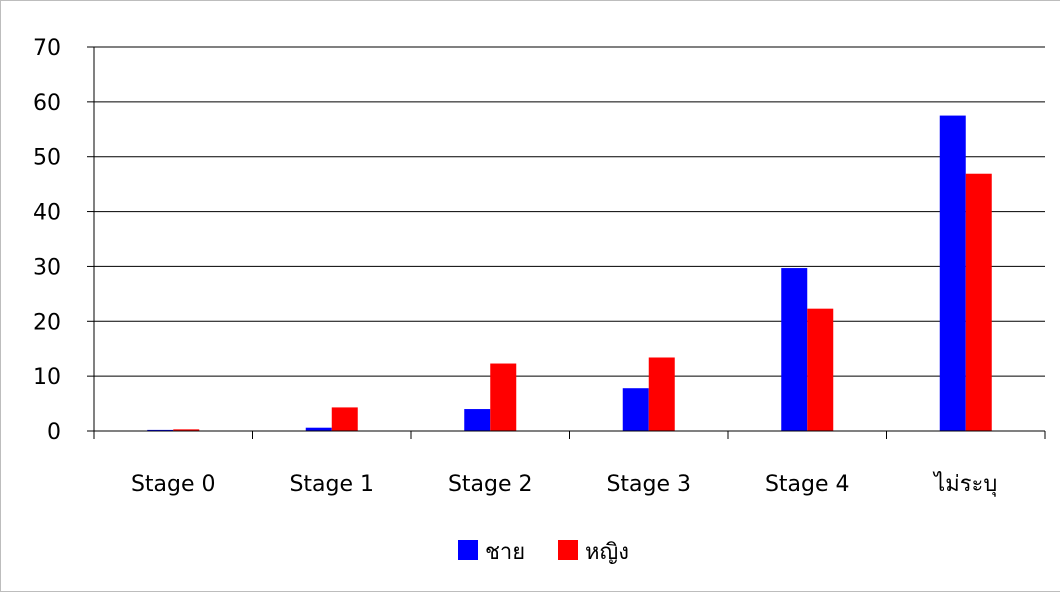 The width and height of the screenshot is (1060, 593). Describe the element at coordinates (47, 267) in the screenshot. I see `y-tick-label-30: 30` at that location.